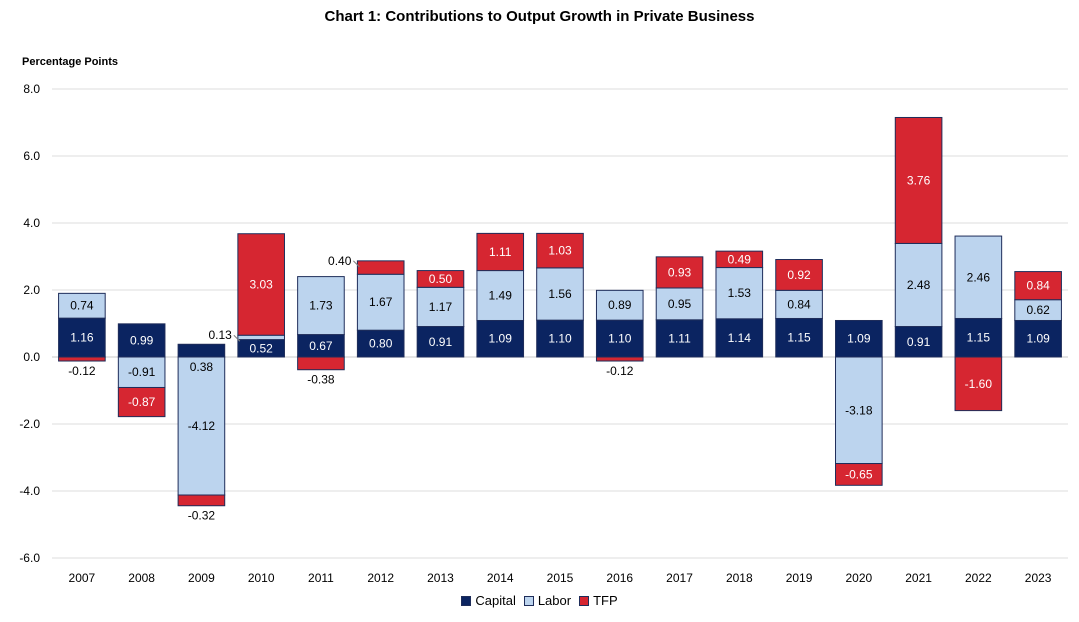 The width and height of the screenshot is (1079, 622). I want to click on data-label: 0.89, so click(620, 305).